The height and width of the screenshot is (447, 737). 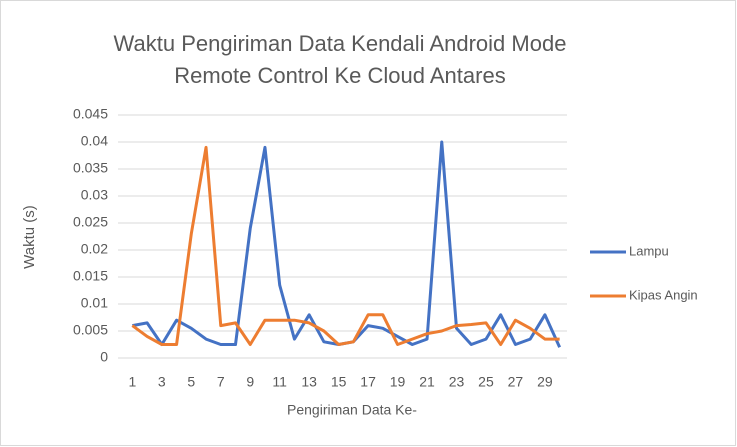 I want to click on y-tick-label: 0.025, so click(x=90, y=222).